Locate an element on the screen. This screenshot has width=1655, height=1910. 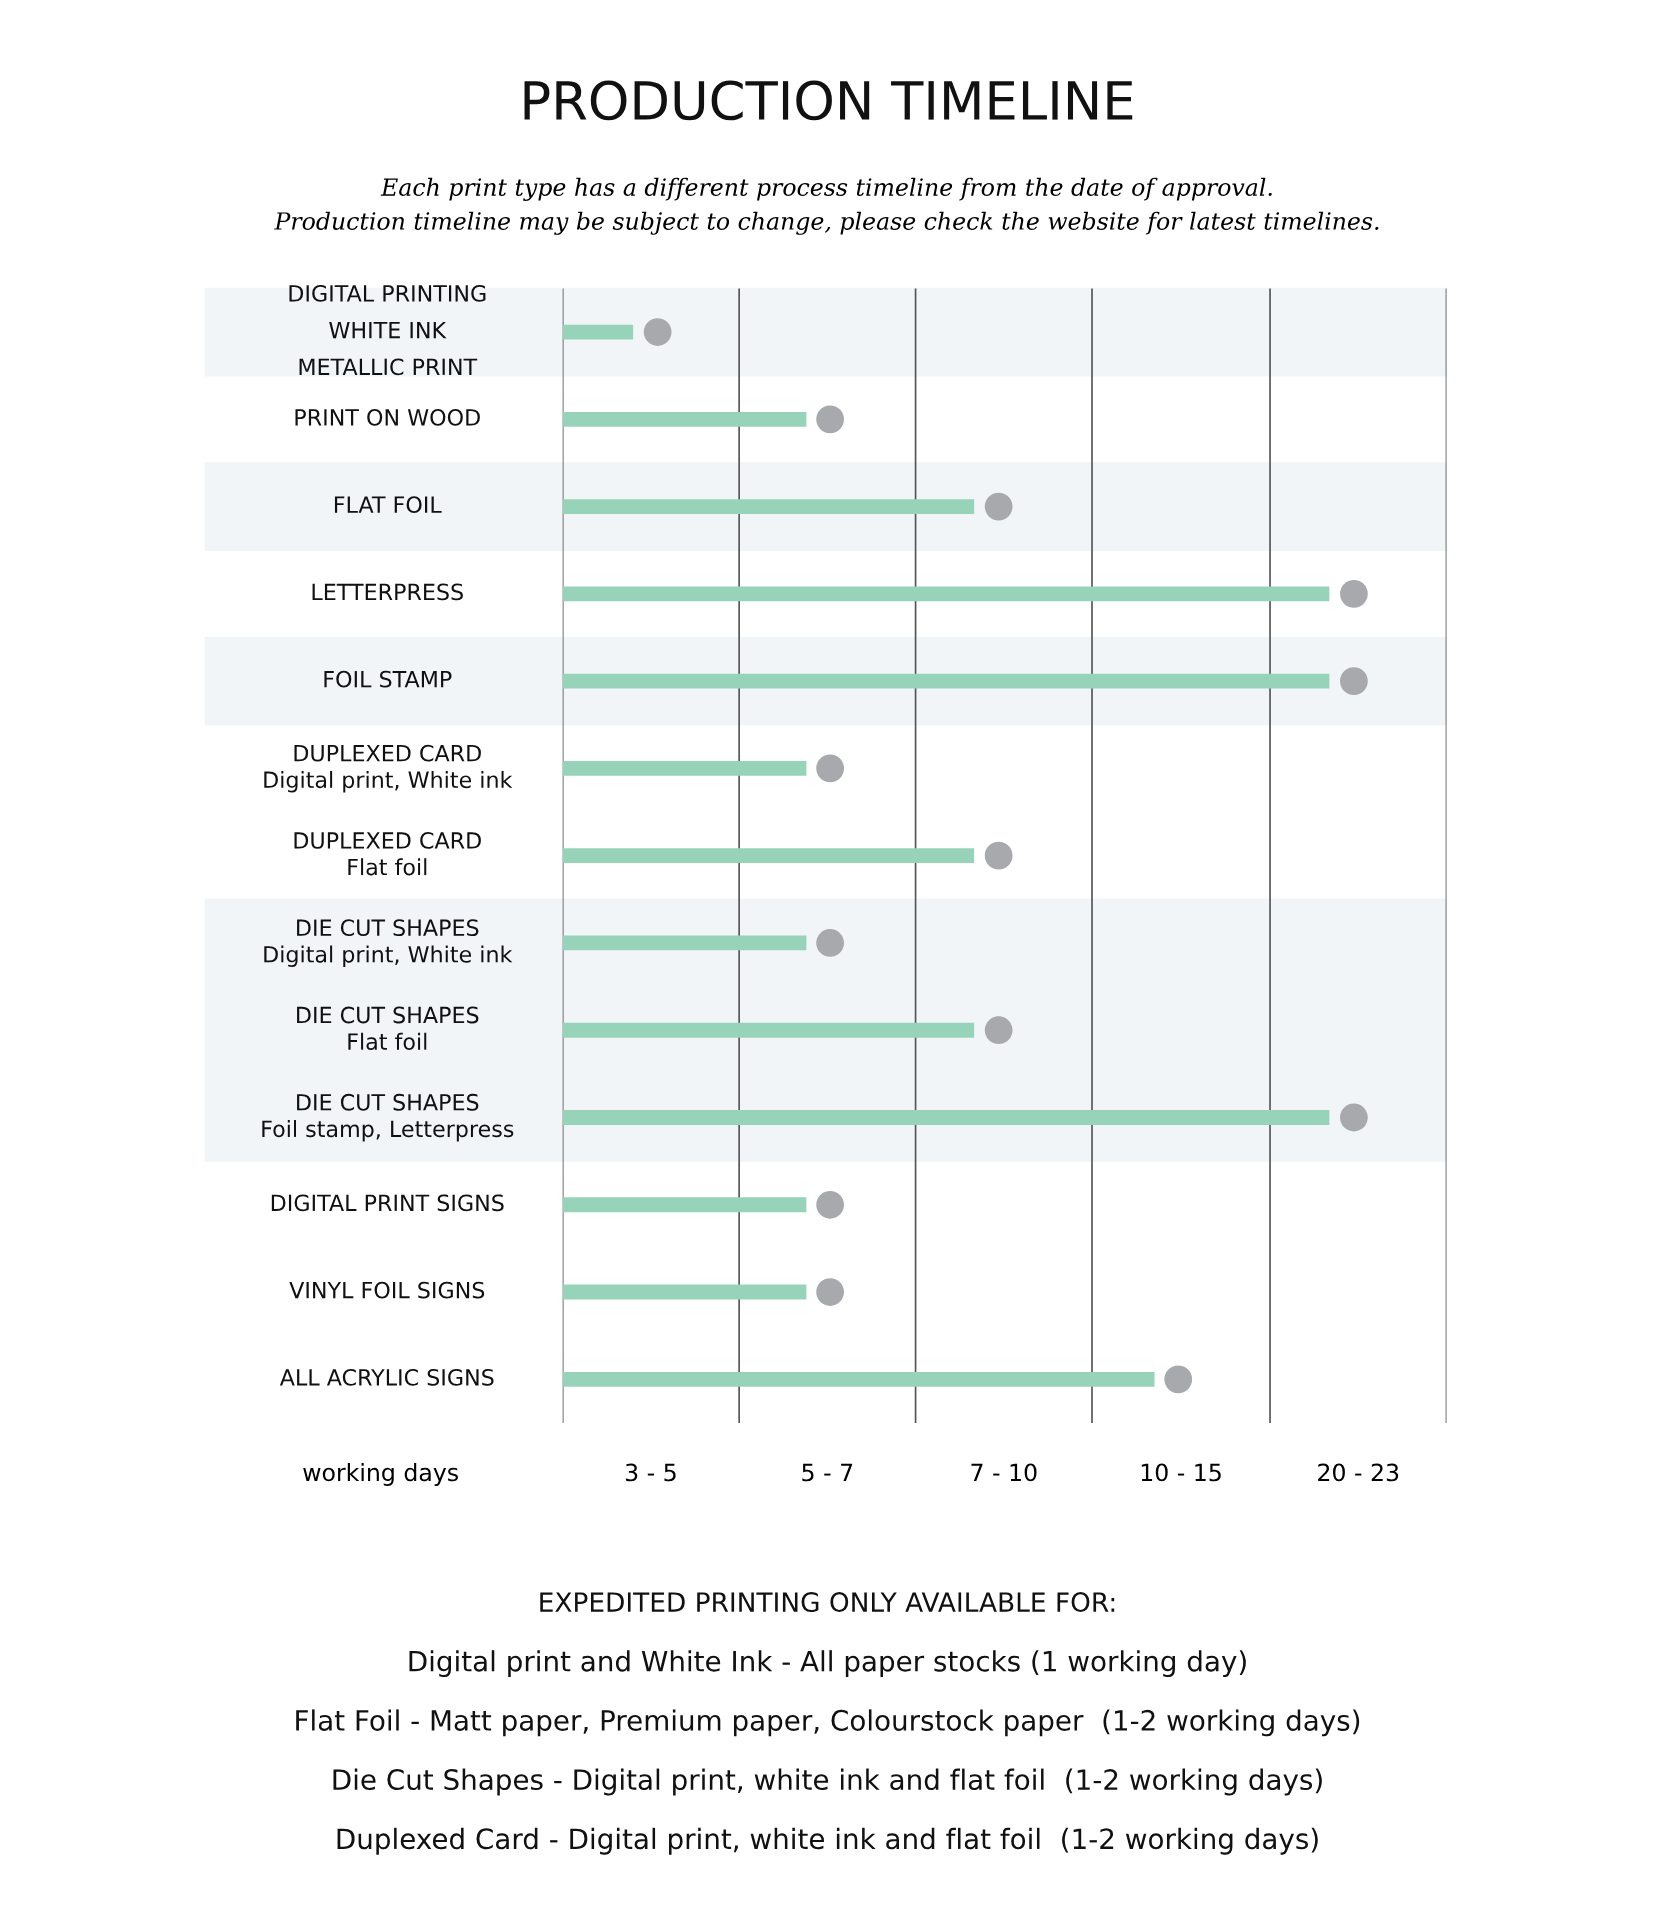
y-tick-label: DUPLEXED CARD Digital print, White ink is located at coordinates (388, 768).